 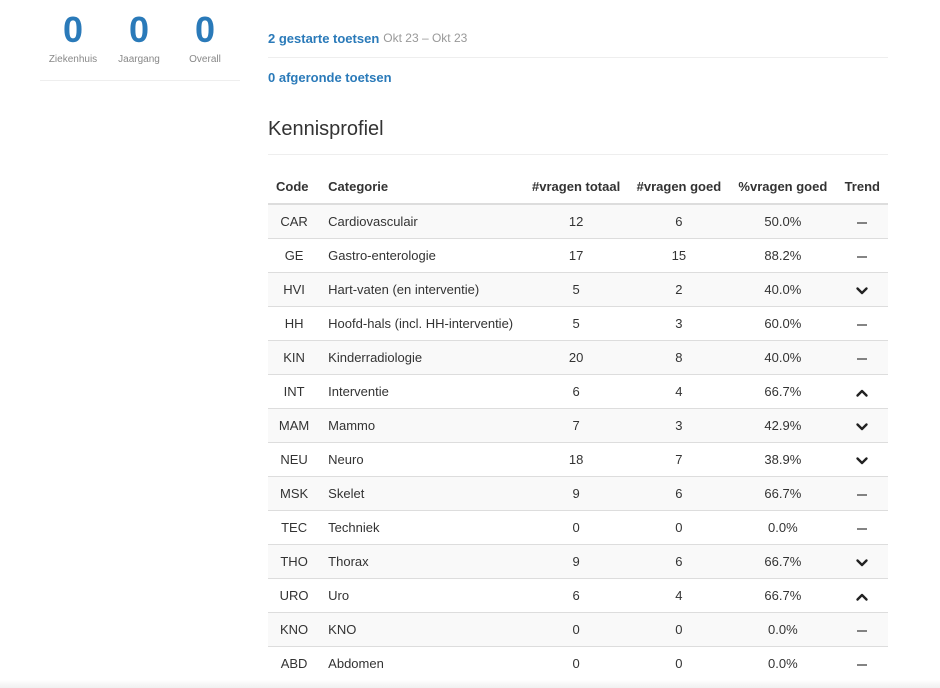 What do you see at coordinates (294, 323) in the screenshot?
I see `cell-code: HH` at bounding box center [294, 323].